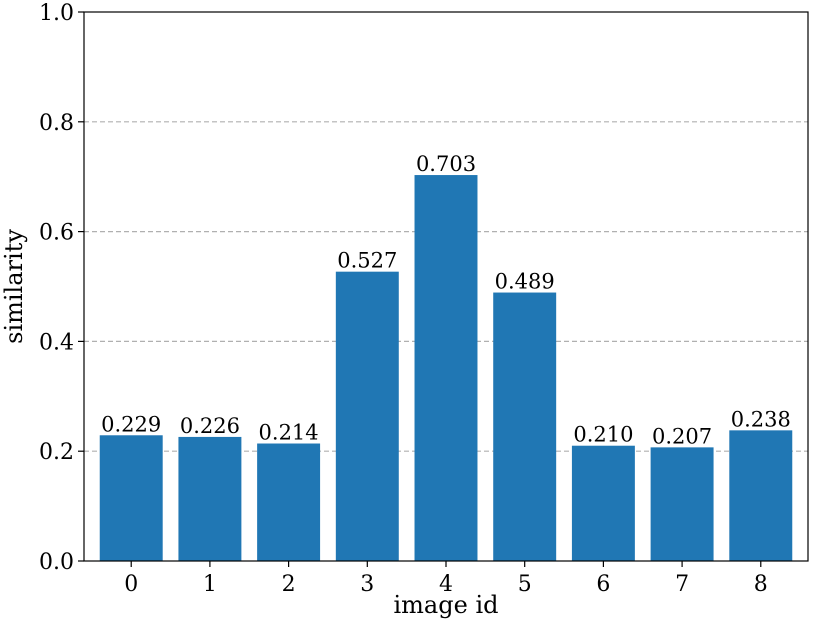 The height and width of the screenshot is (623, 830). I want to click on y-tick-label: 0.4, so click(56, 342).